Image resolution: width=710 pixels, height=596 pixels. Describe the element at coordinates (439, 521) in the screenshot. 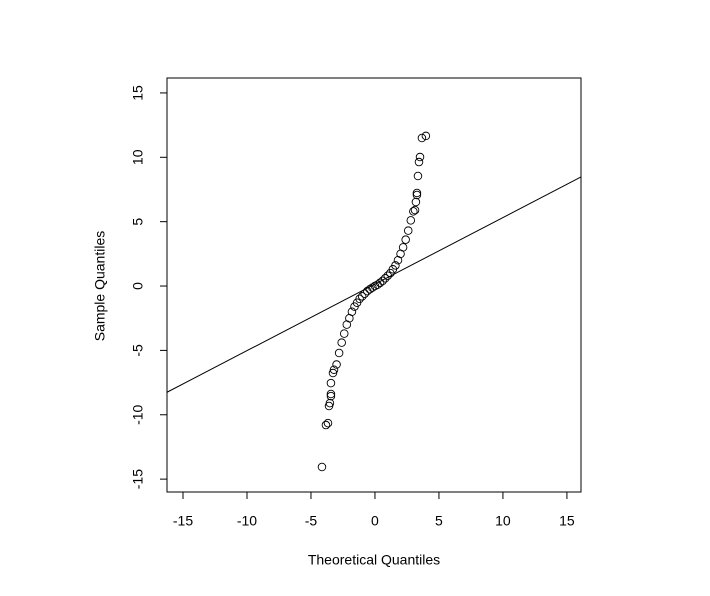

I see `x-tick-label: 5` at that location.